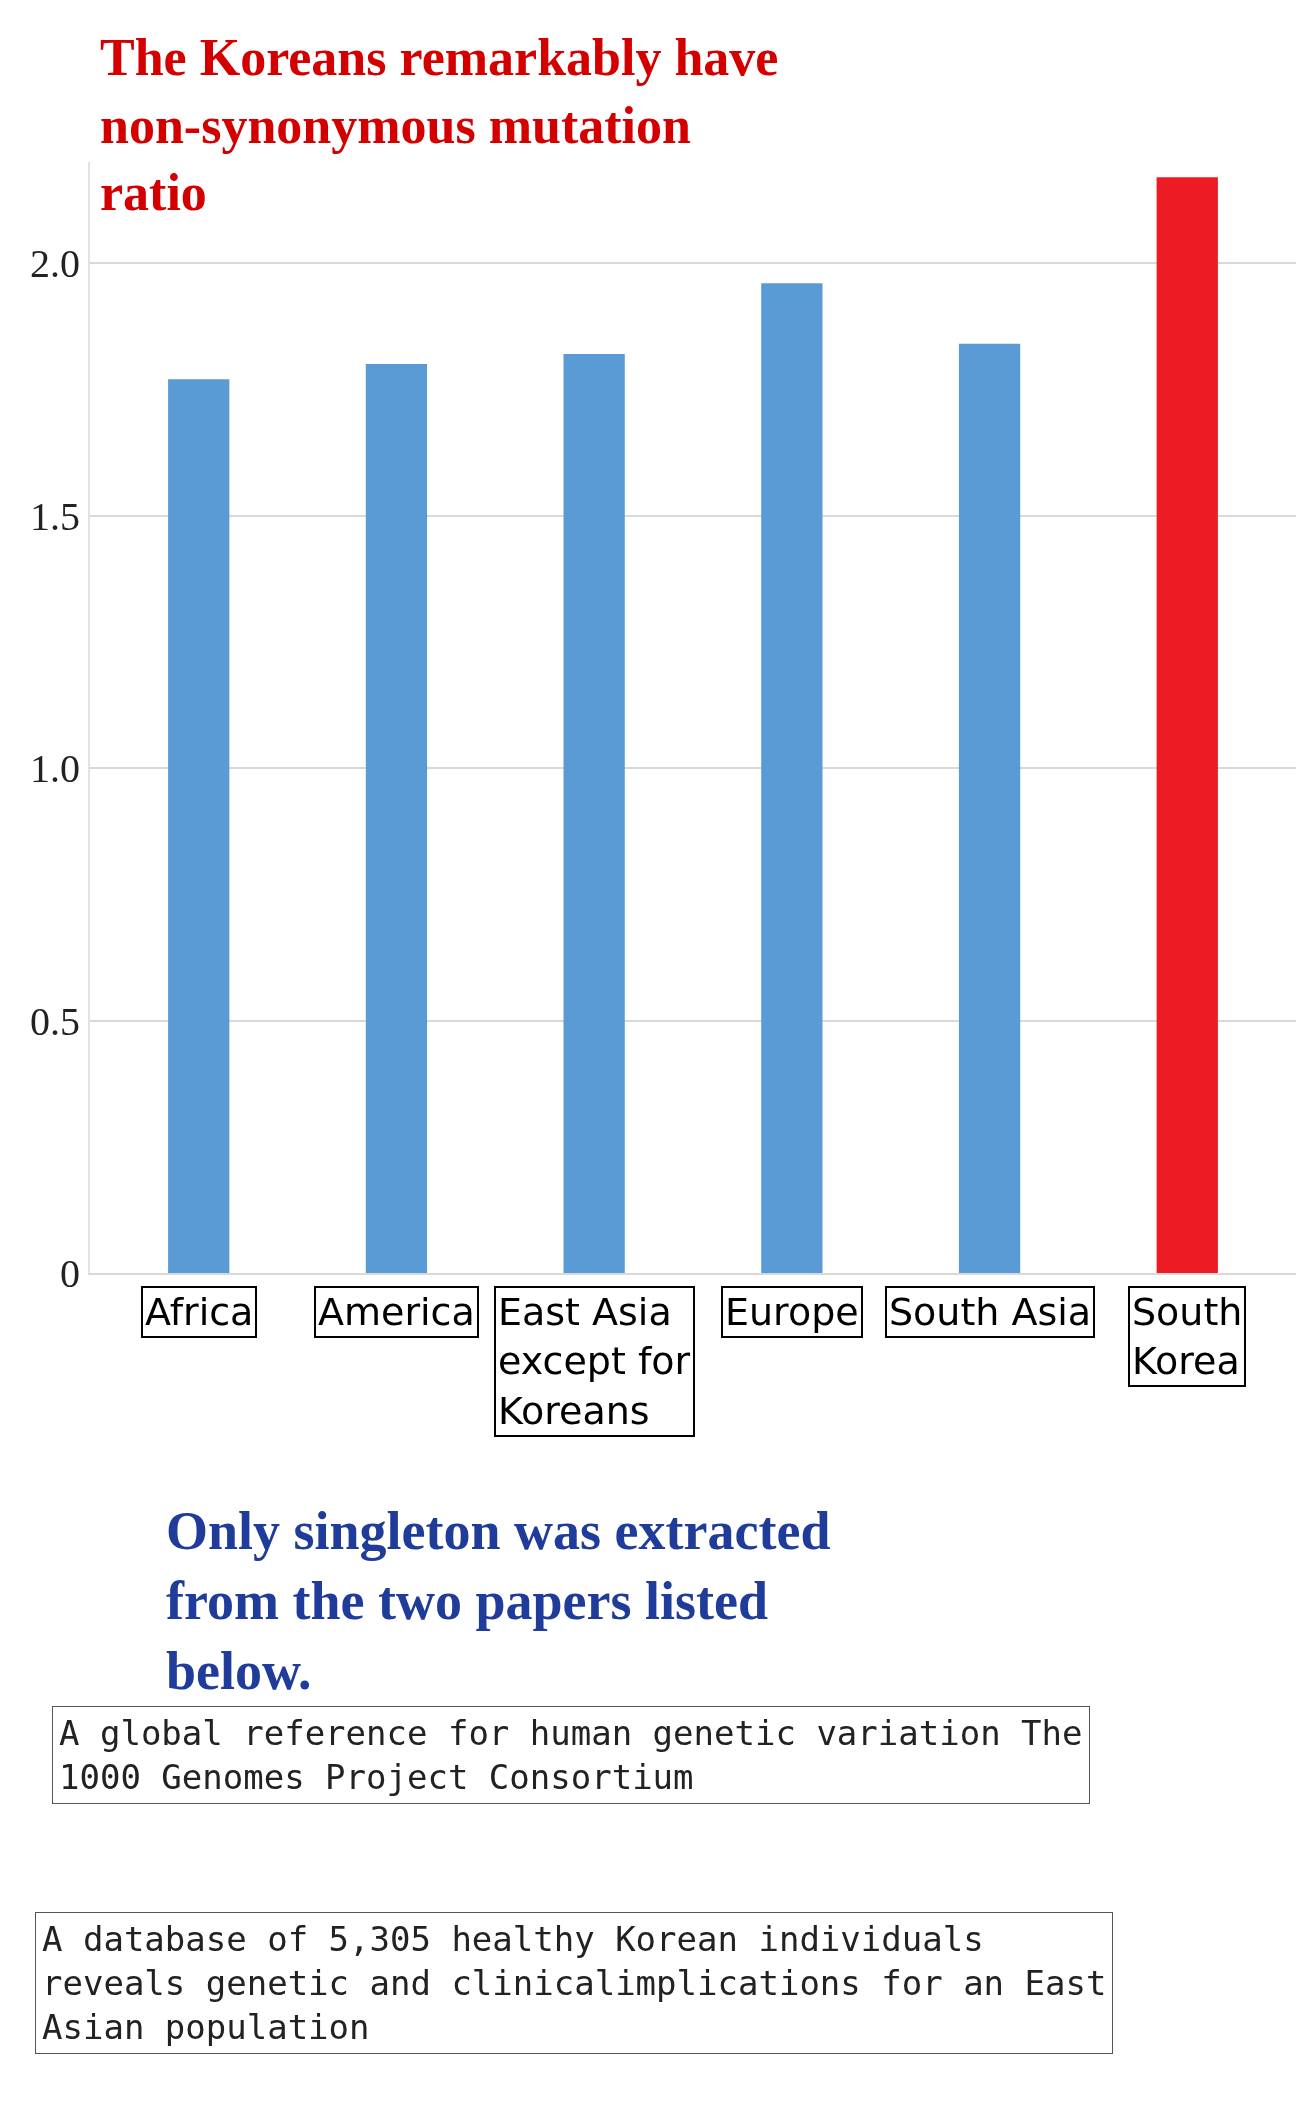 Image resolution: width=1296 pixels, height=2117 pixels. What do you see at coordinates (439, 125) in the screenshot?
I see `chart-title: The Koreans remarkably have non-synonymous mutation ratio` at bounding box center [439, 125].